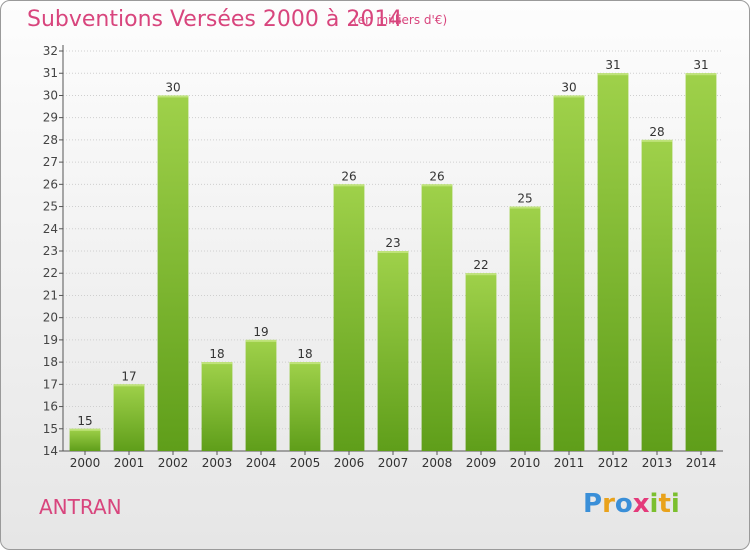 The width and height of the screenshot is (750, 550). What do you see at coordinates (50, 95) in the screenshot?
I see `y-tick-label: 30` at bounding box center [50, 95].